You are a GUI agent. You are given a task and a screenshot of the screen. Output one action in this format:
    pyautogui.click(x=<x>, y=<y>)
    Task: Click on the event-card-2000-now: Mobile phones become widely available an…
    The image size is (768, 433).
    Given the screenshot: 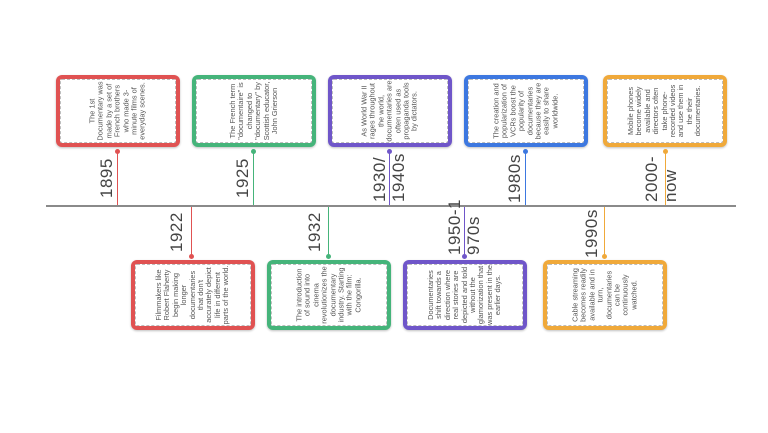 What is the action you would take?
    pyautogui.click(x=665, y=111)
    